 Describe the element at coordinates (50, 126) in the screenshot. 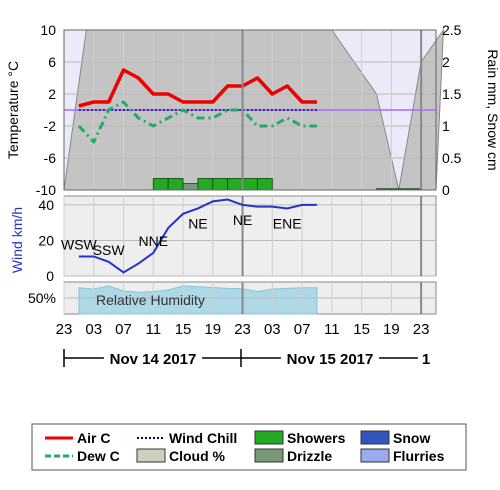

I see `temperature-tick-label: -2` at that location.